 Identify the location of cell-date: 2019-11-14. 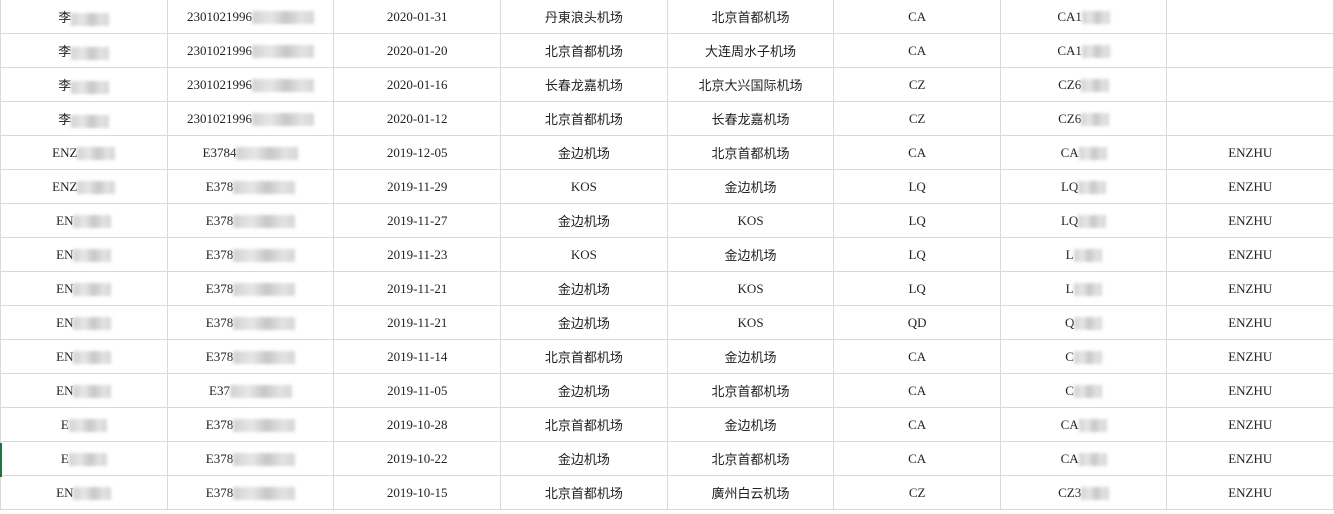
(417, 356).